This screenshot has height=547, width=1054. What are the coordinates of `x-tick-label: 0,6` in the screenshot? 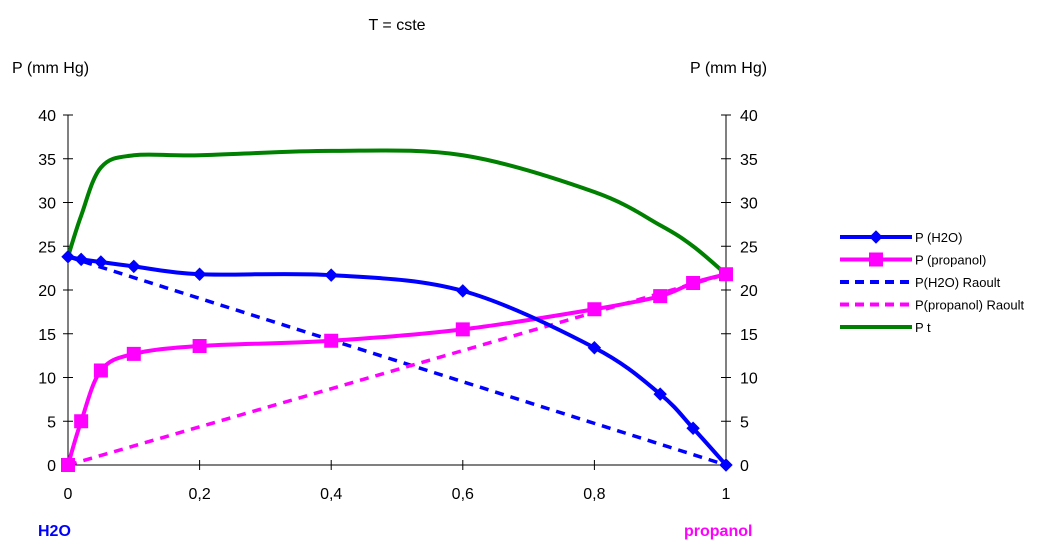 It's located at (463, 494).